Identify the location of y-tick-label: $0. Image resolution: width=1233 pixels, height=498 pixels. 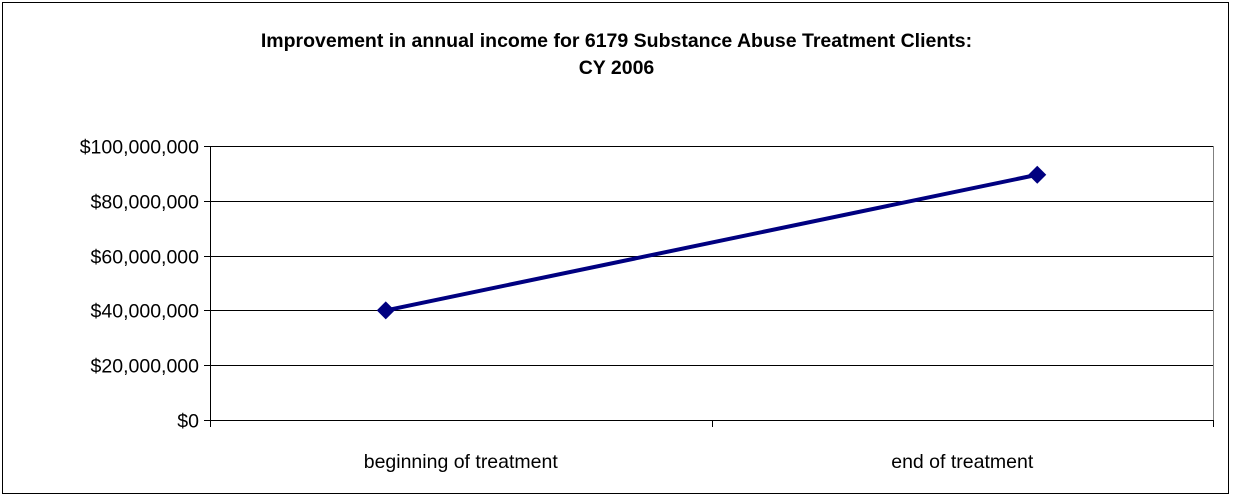
(188, 422).